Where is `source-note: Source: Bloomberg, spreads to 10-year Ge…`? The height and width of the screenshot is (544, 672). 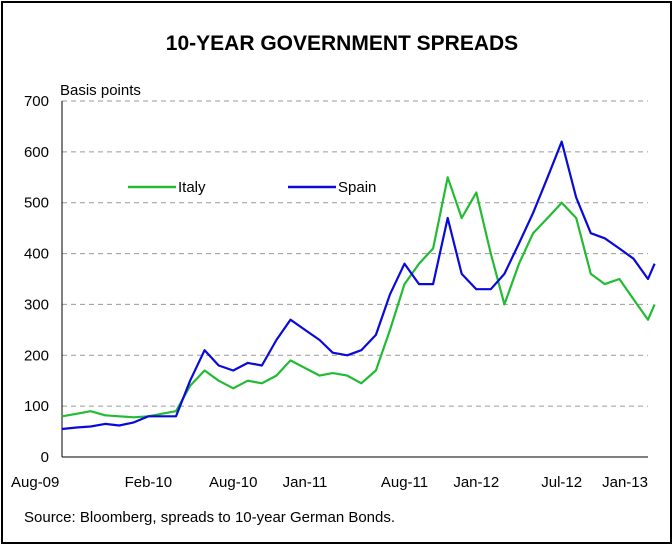 source-note: Source: Bloomberg, spreads to 10-year Ge… is located at coordinates (209, 517).